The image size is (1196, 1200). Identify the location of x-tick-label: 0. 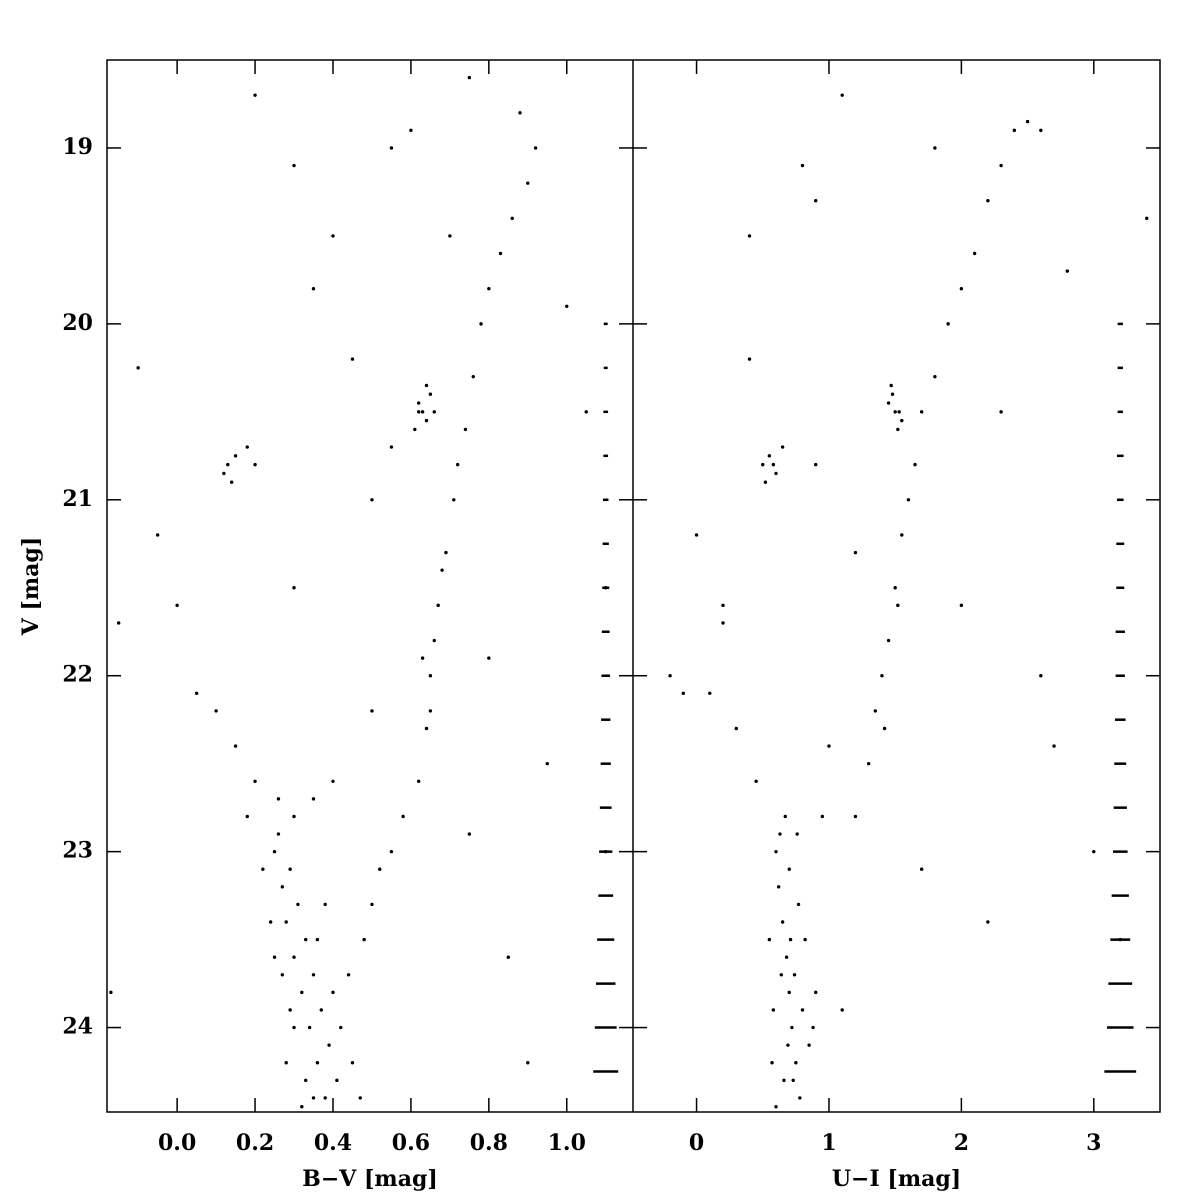
(696, 1143).